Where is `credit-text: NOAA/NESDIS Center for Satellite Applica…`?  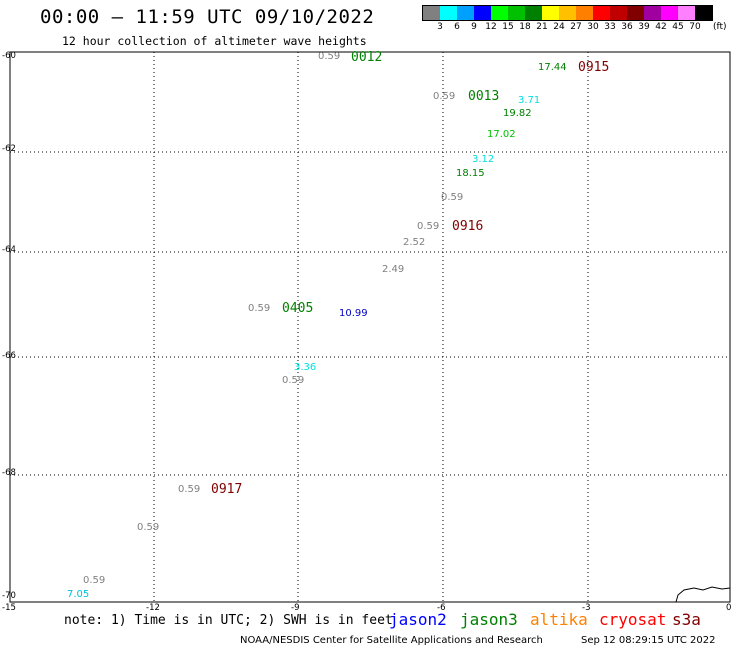 credit-text: NOAA/NESDIS Center for Satellite Applica… is located at coordinates (391, 640).